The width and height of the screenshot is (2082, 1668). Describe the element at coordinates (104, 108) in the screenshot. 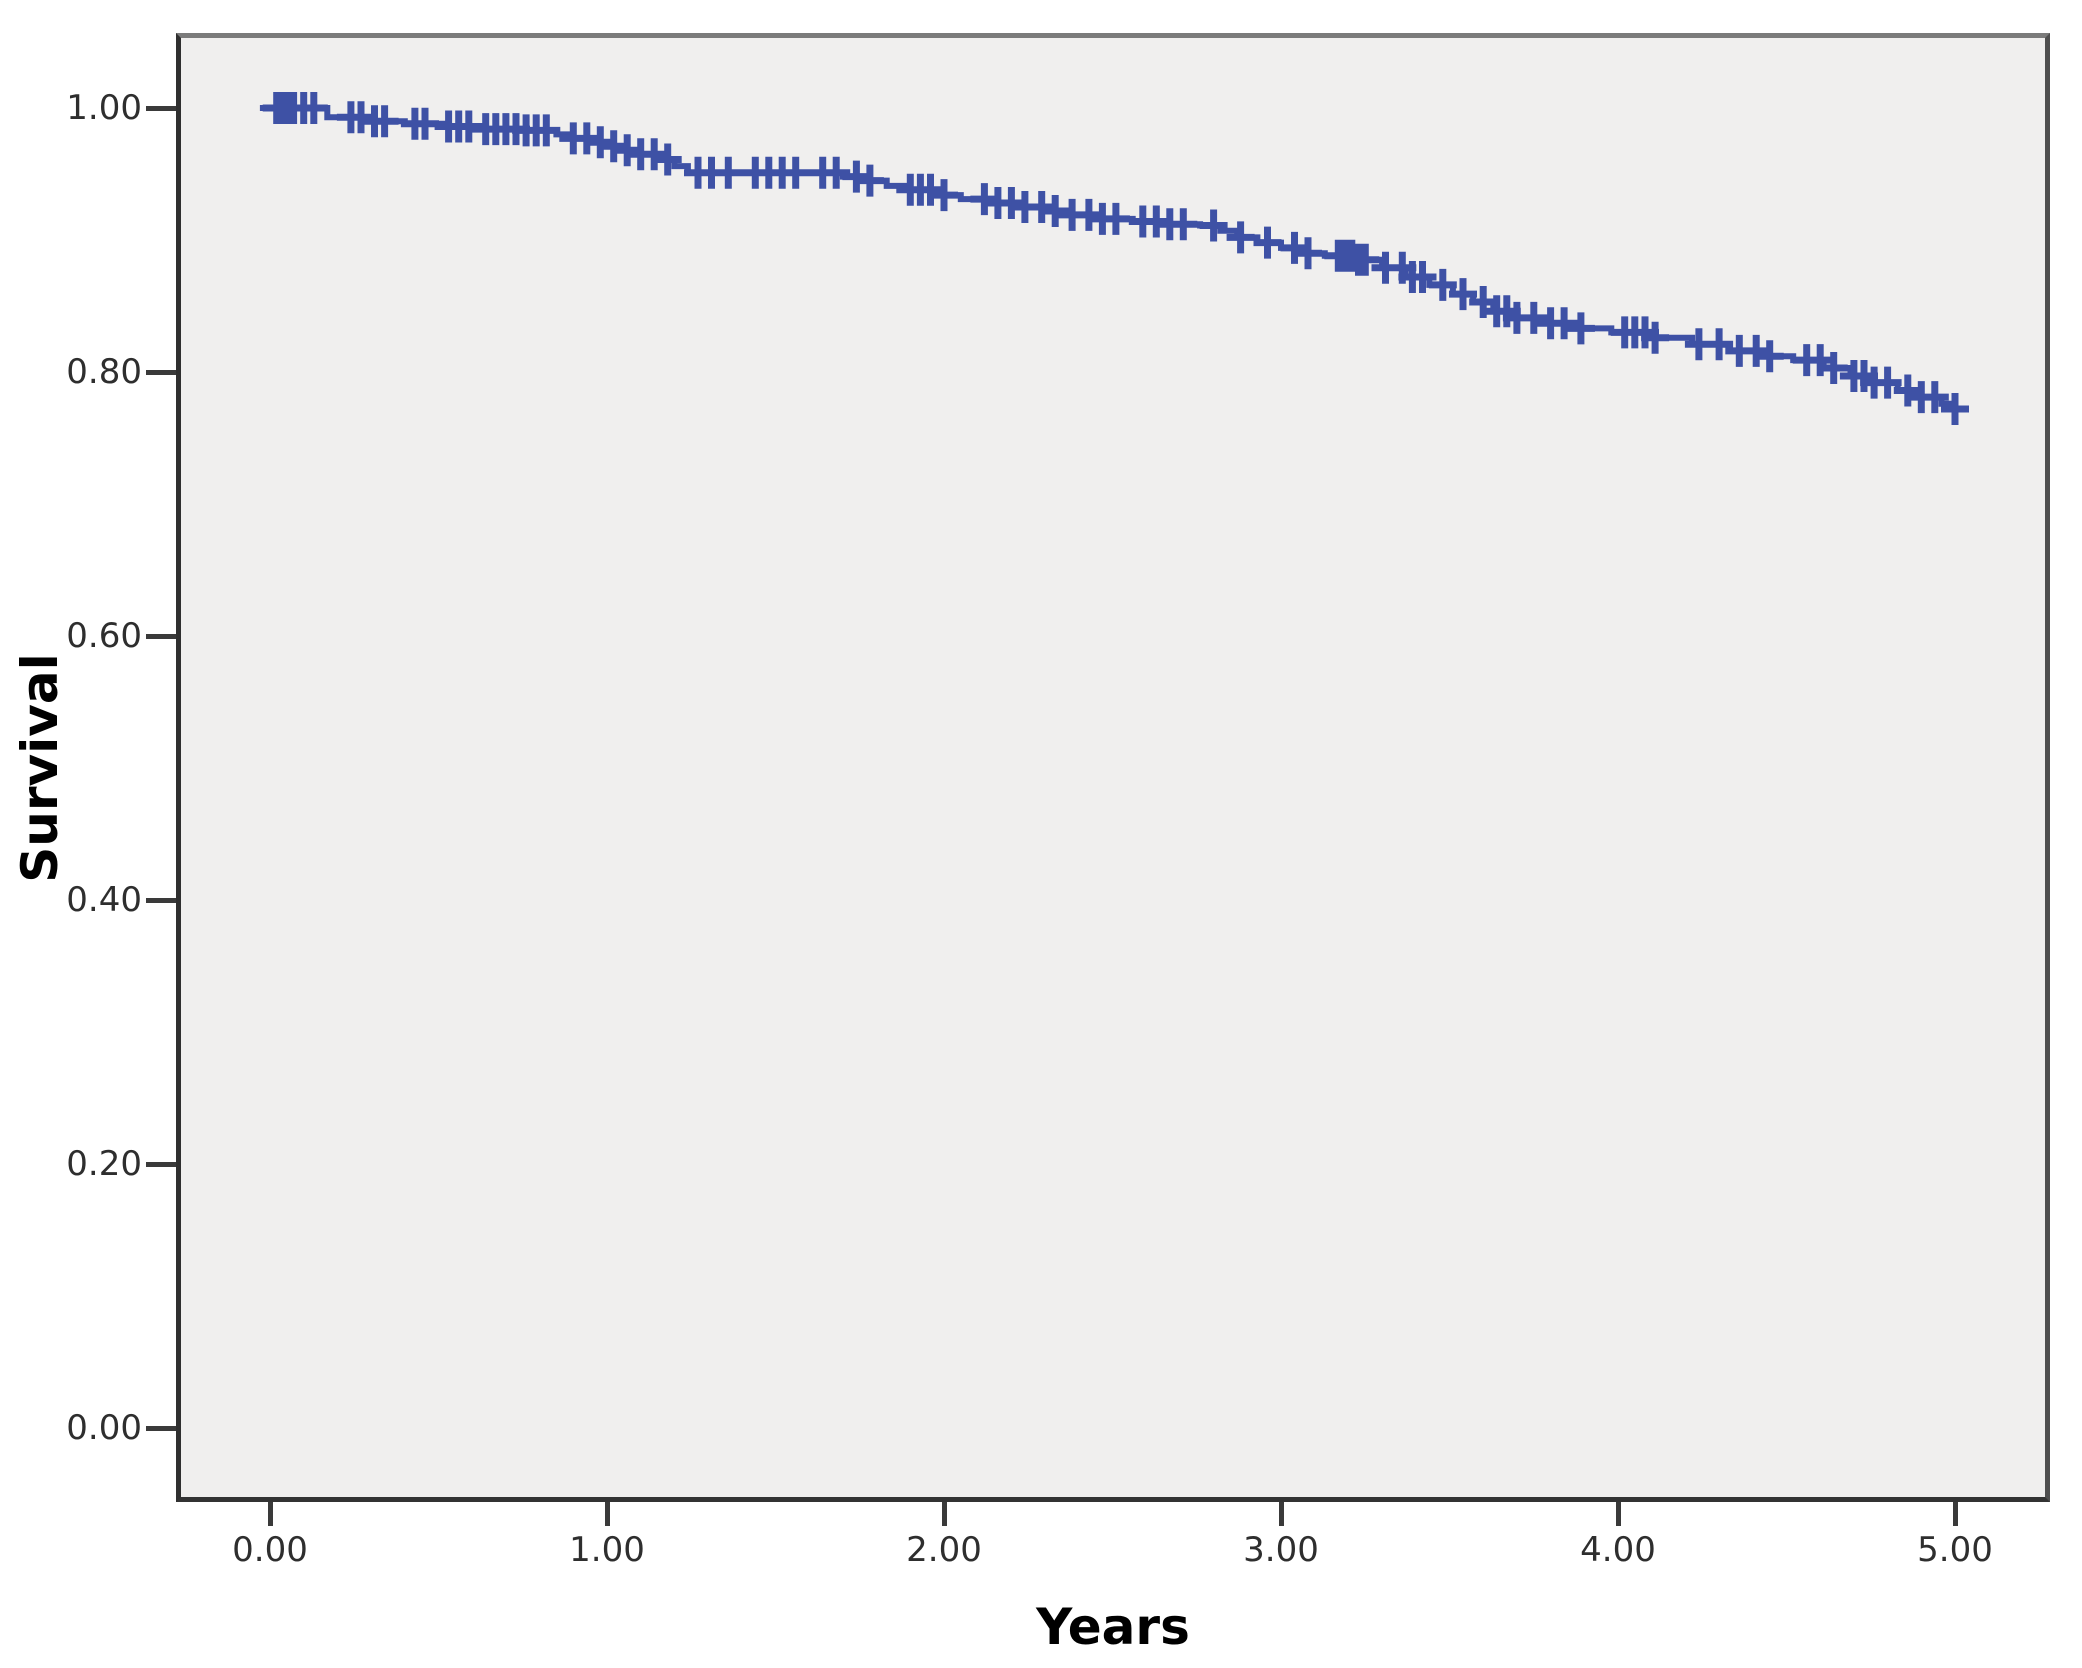

I see `y-tick-label: 1.00` at that location.